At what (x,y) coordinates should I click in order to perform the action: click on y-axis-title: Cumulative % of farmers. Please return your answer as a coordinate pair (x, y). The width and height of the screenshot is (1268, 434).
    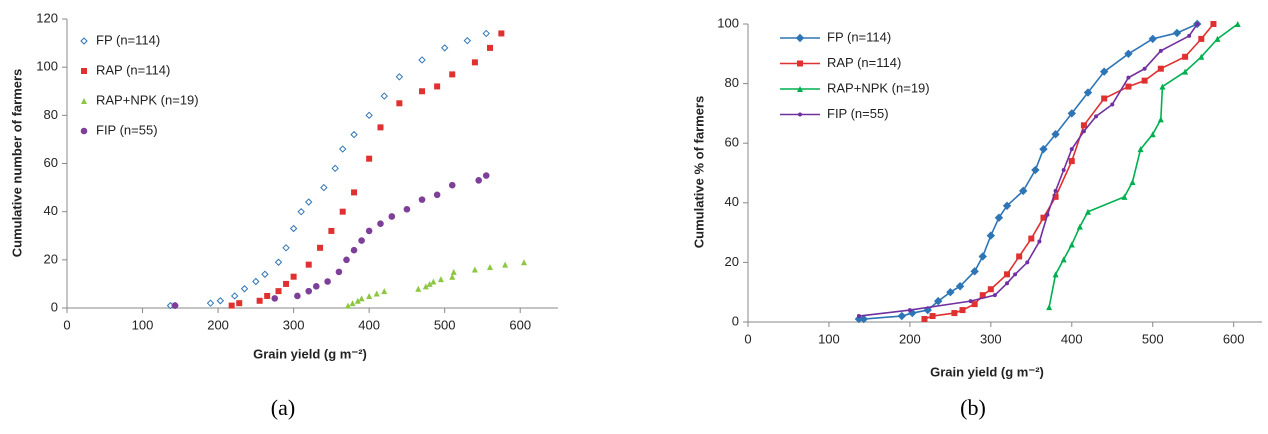
    Looking at the image, I should click on (698, 172).